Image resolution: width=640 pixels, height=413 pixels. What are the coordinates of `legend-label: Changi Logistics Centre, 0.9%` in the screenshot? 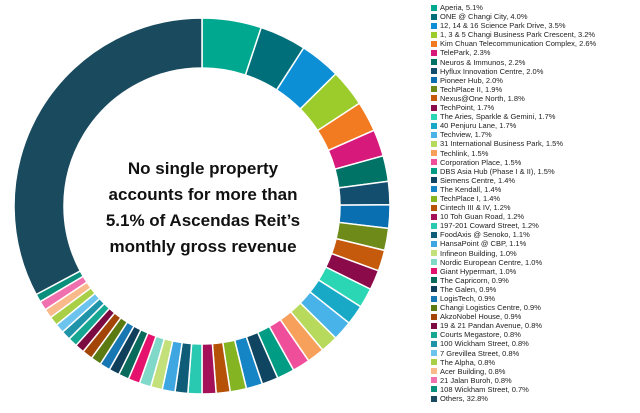 It's located at (490, 308).